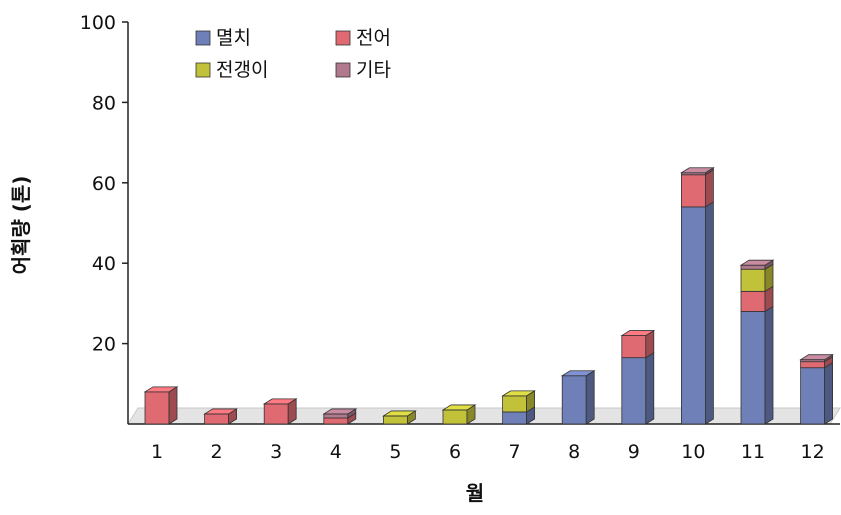 The height and width of the screenshot is (515, 841). What do you see at coordinates (475, 493) in the screenshot?
I see `x-axis-title: 월` at bounding box center [475, 493].